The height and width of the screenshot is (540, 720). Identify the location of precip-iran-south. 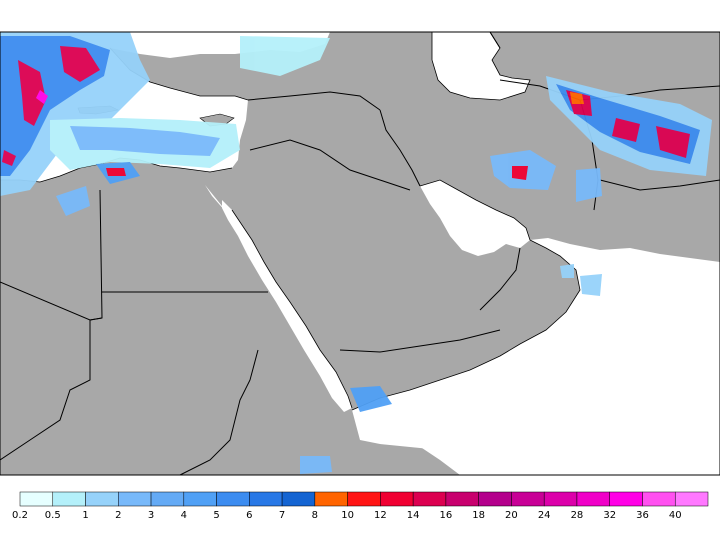
(589, 185).